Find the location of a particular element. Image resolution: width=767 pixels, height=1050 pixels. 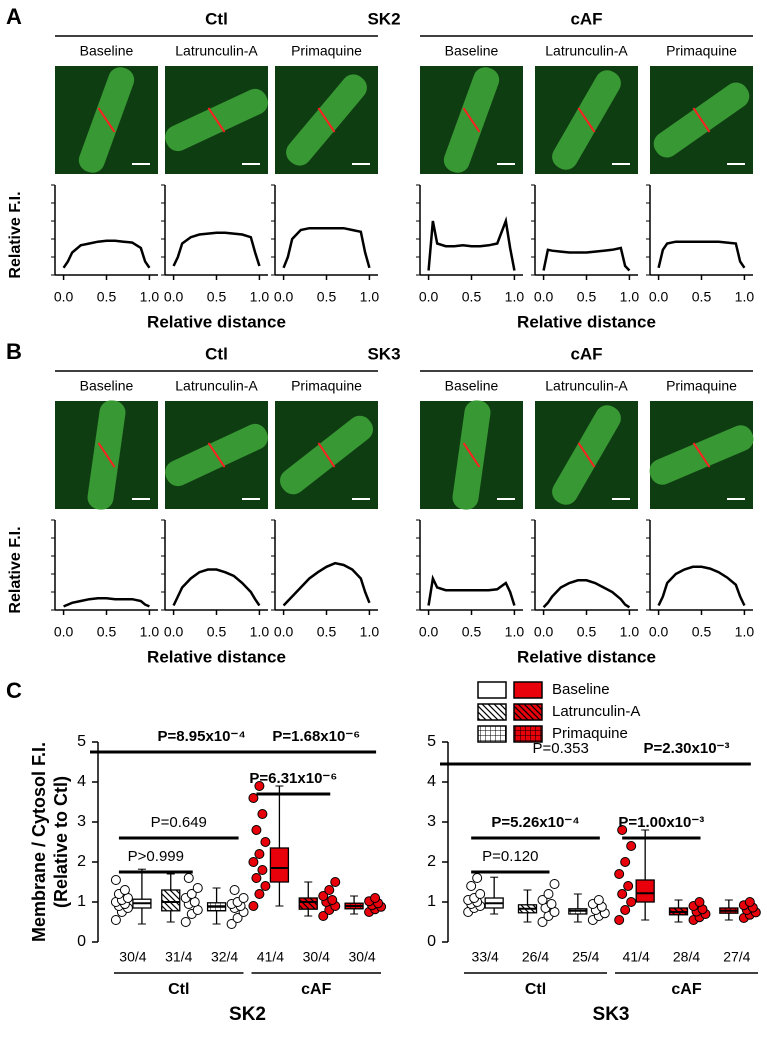

n-label: 25/4 is located at coordinates (585, 957).